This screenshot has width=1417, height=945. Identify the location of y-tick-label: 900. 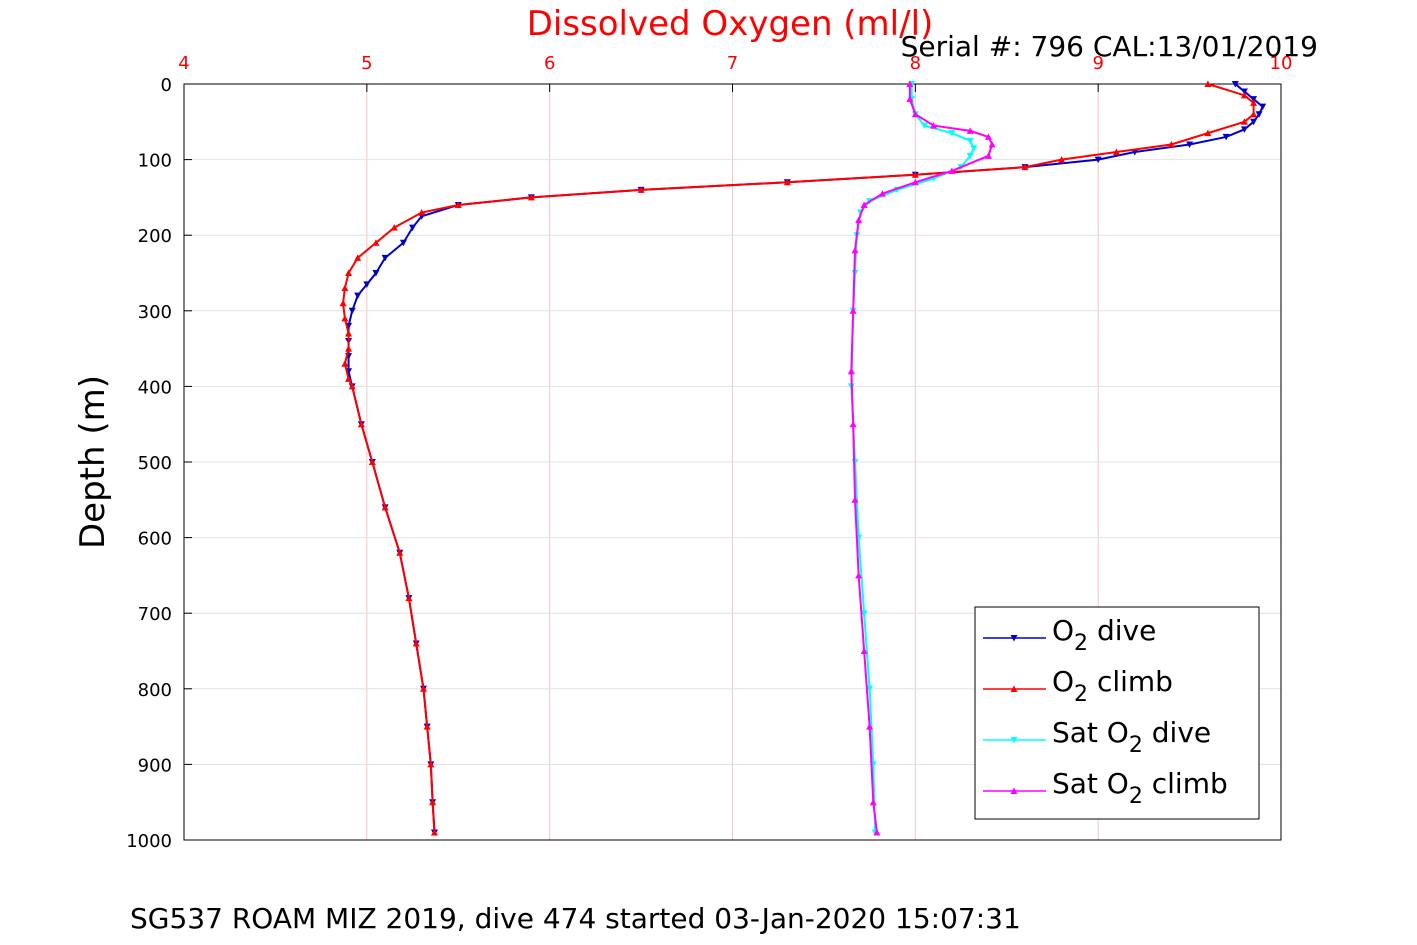
(155, 765).